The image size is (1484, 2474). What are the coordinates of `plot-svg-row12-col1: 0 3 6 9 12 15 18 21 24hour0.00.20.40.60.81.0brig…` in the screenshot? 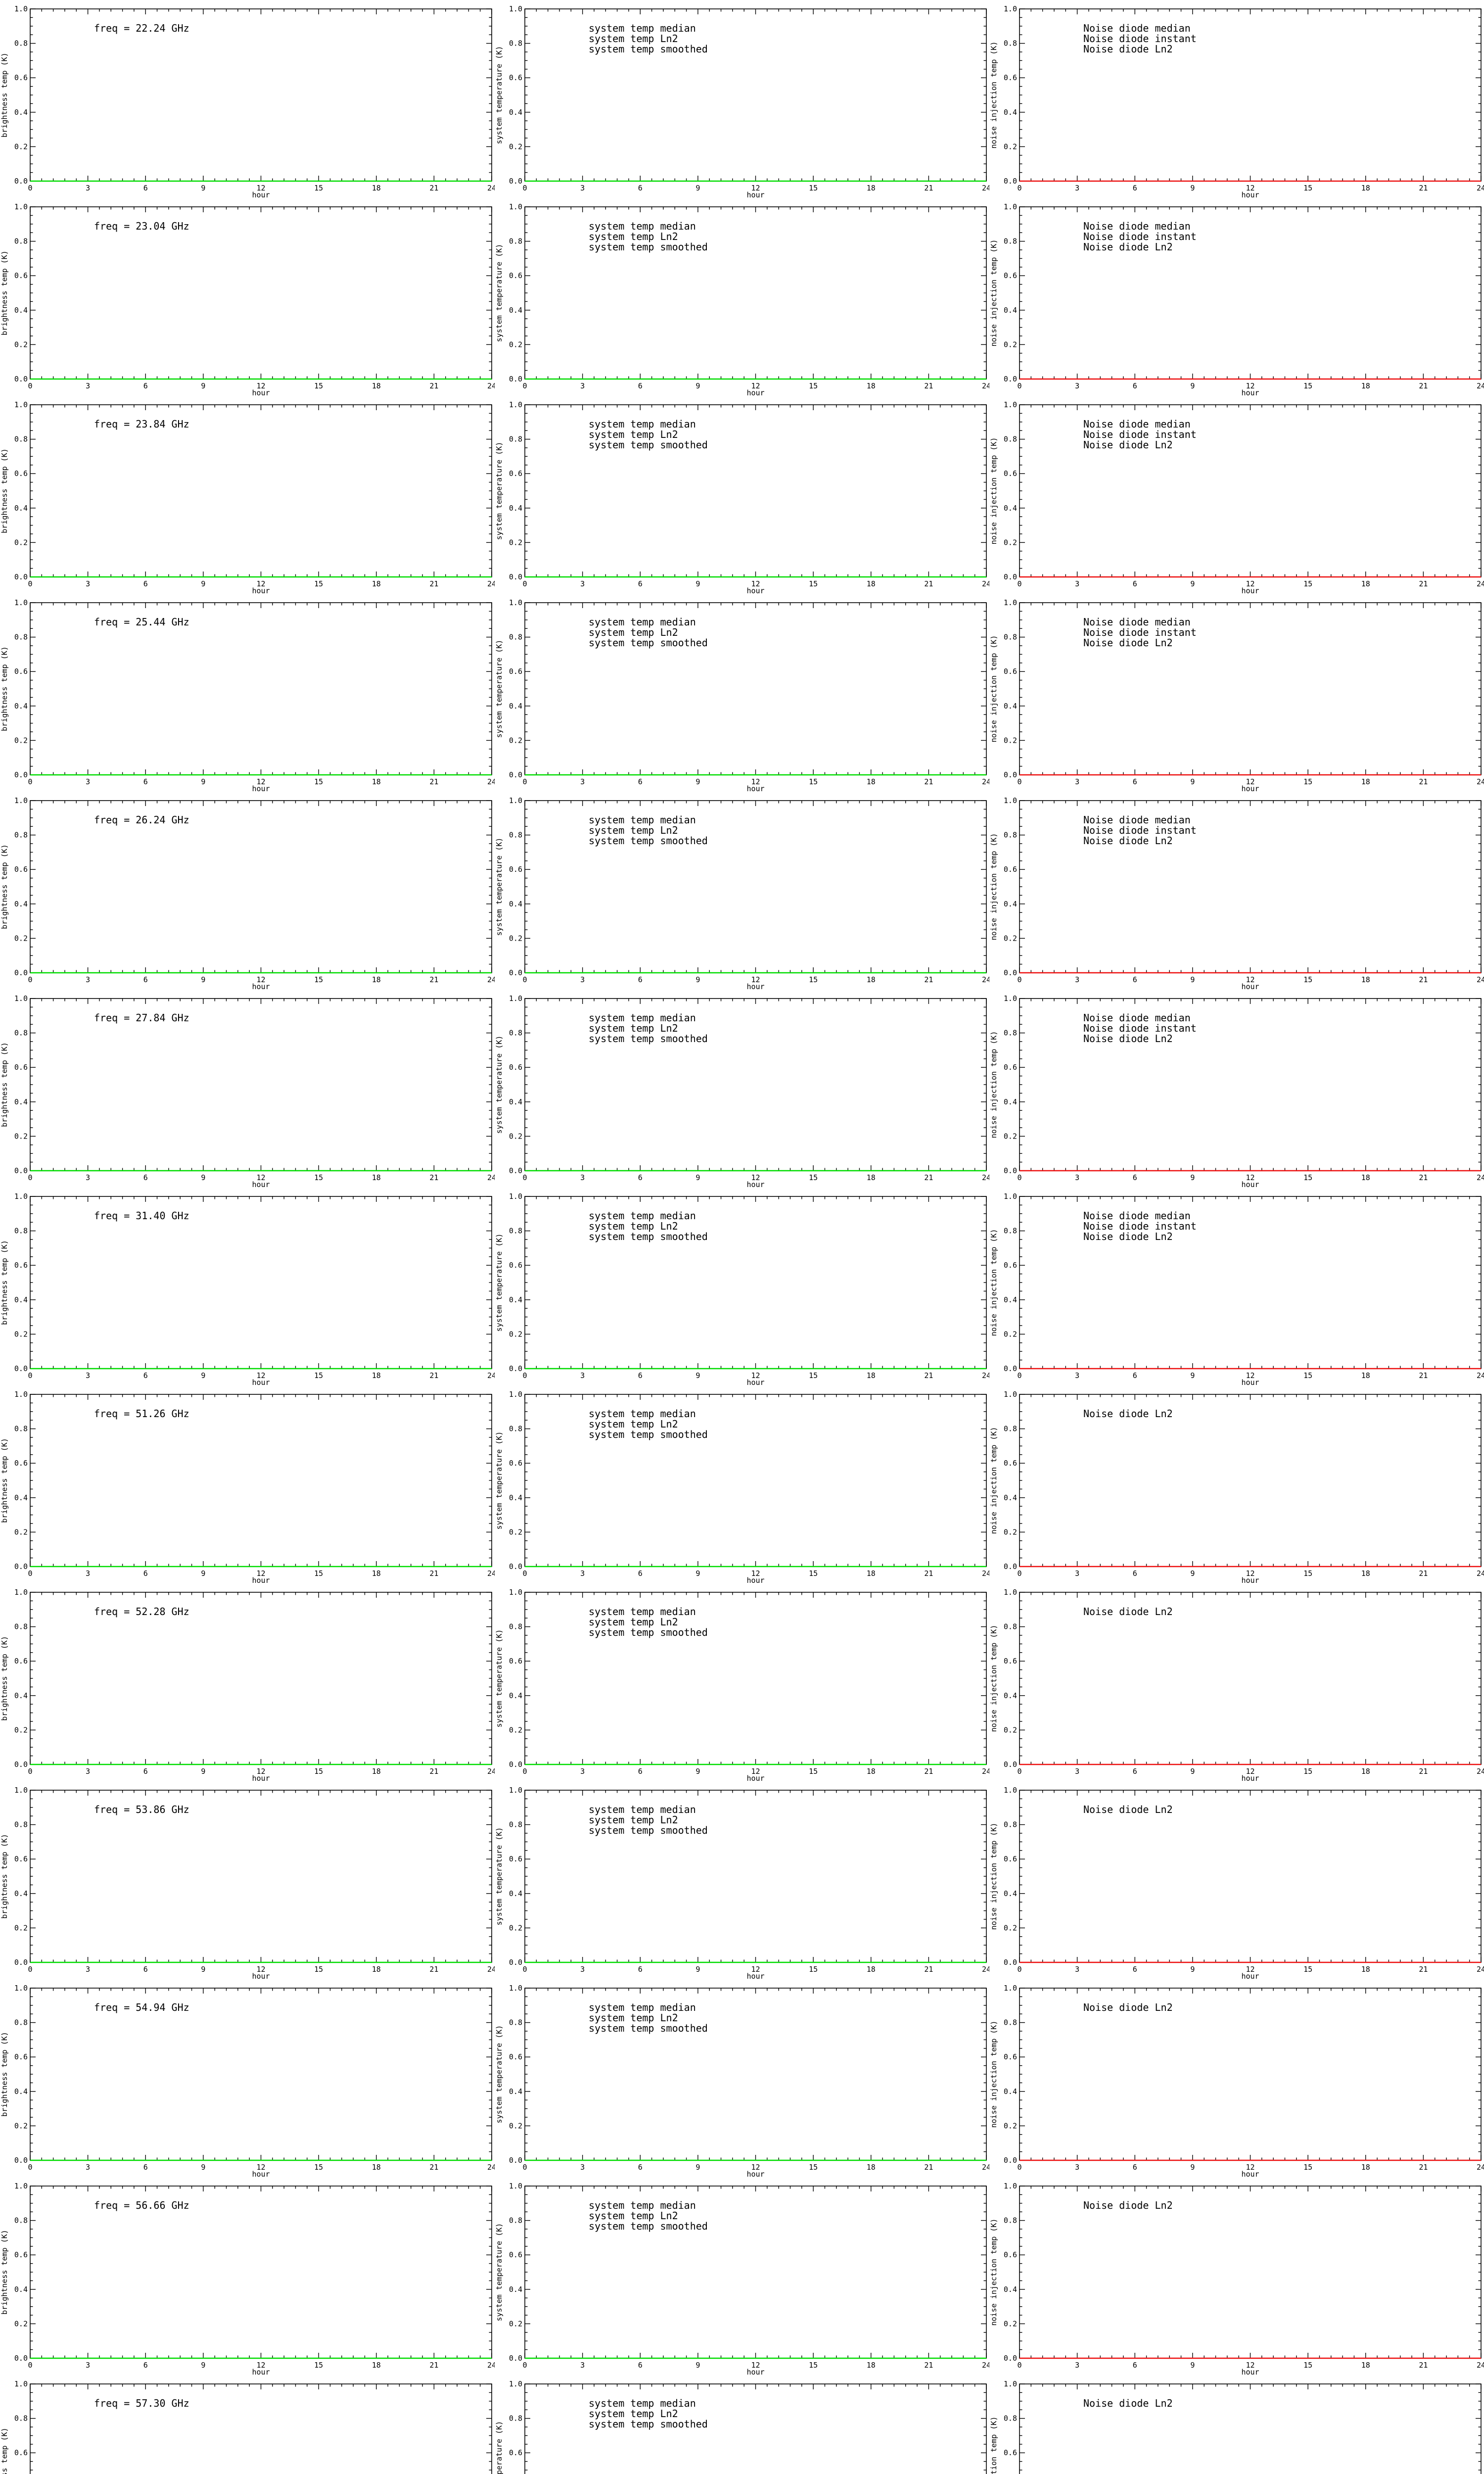 It's located at (247, 2279).